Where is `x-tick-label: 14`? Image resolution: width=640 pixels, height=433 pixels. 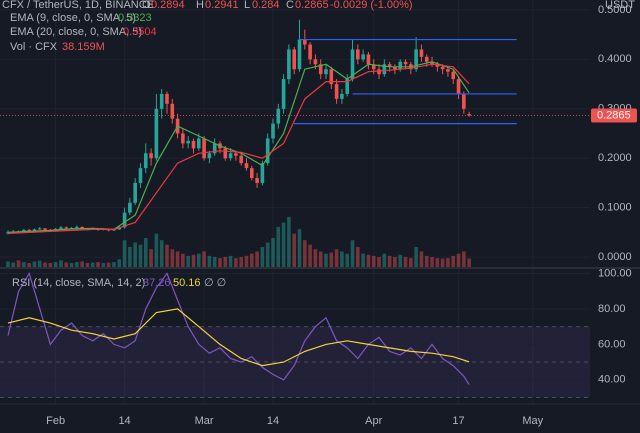
x-tick-label: 14 is located at coordinates (273, 421).